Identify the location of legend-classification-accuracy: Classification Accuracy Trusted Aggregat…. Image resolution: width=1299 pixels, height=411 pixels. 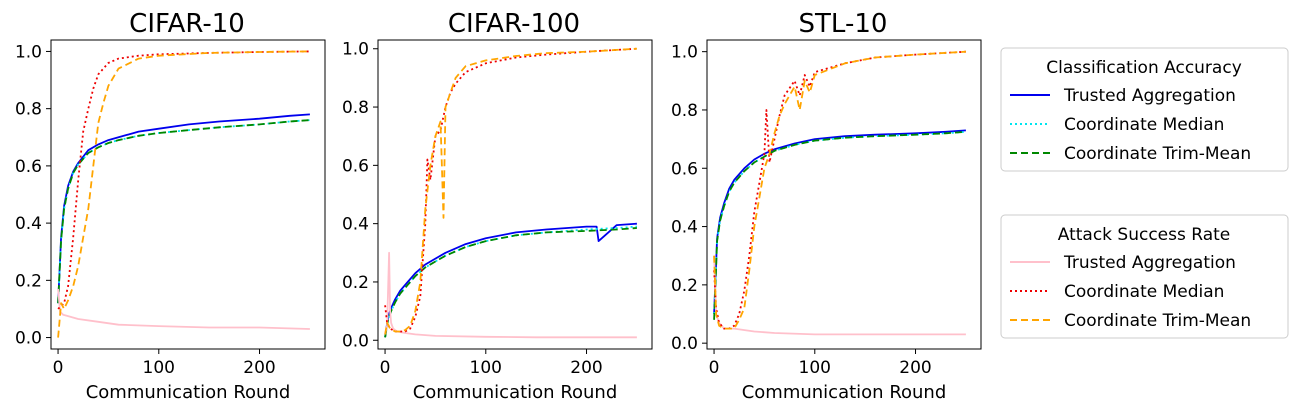
(1144, 109).